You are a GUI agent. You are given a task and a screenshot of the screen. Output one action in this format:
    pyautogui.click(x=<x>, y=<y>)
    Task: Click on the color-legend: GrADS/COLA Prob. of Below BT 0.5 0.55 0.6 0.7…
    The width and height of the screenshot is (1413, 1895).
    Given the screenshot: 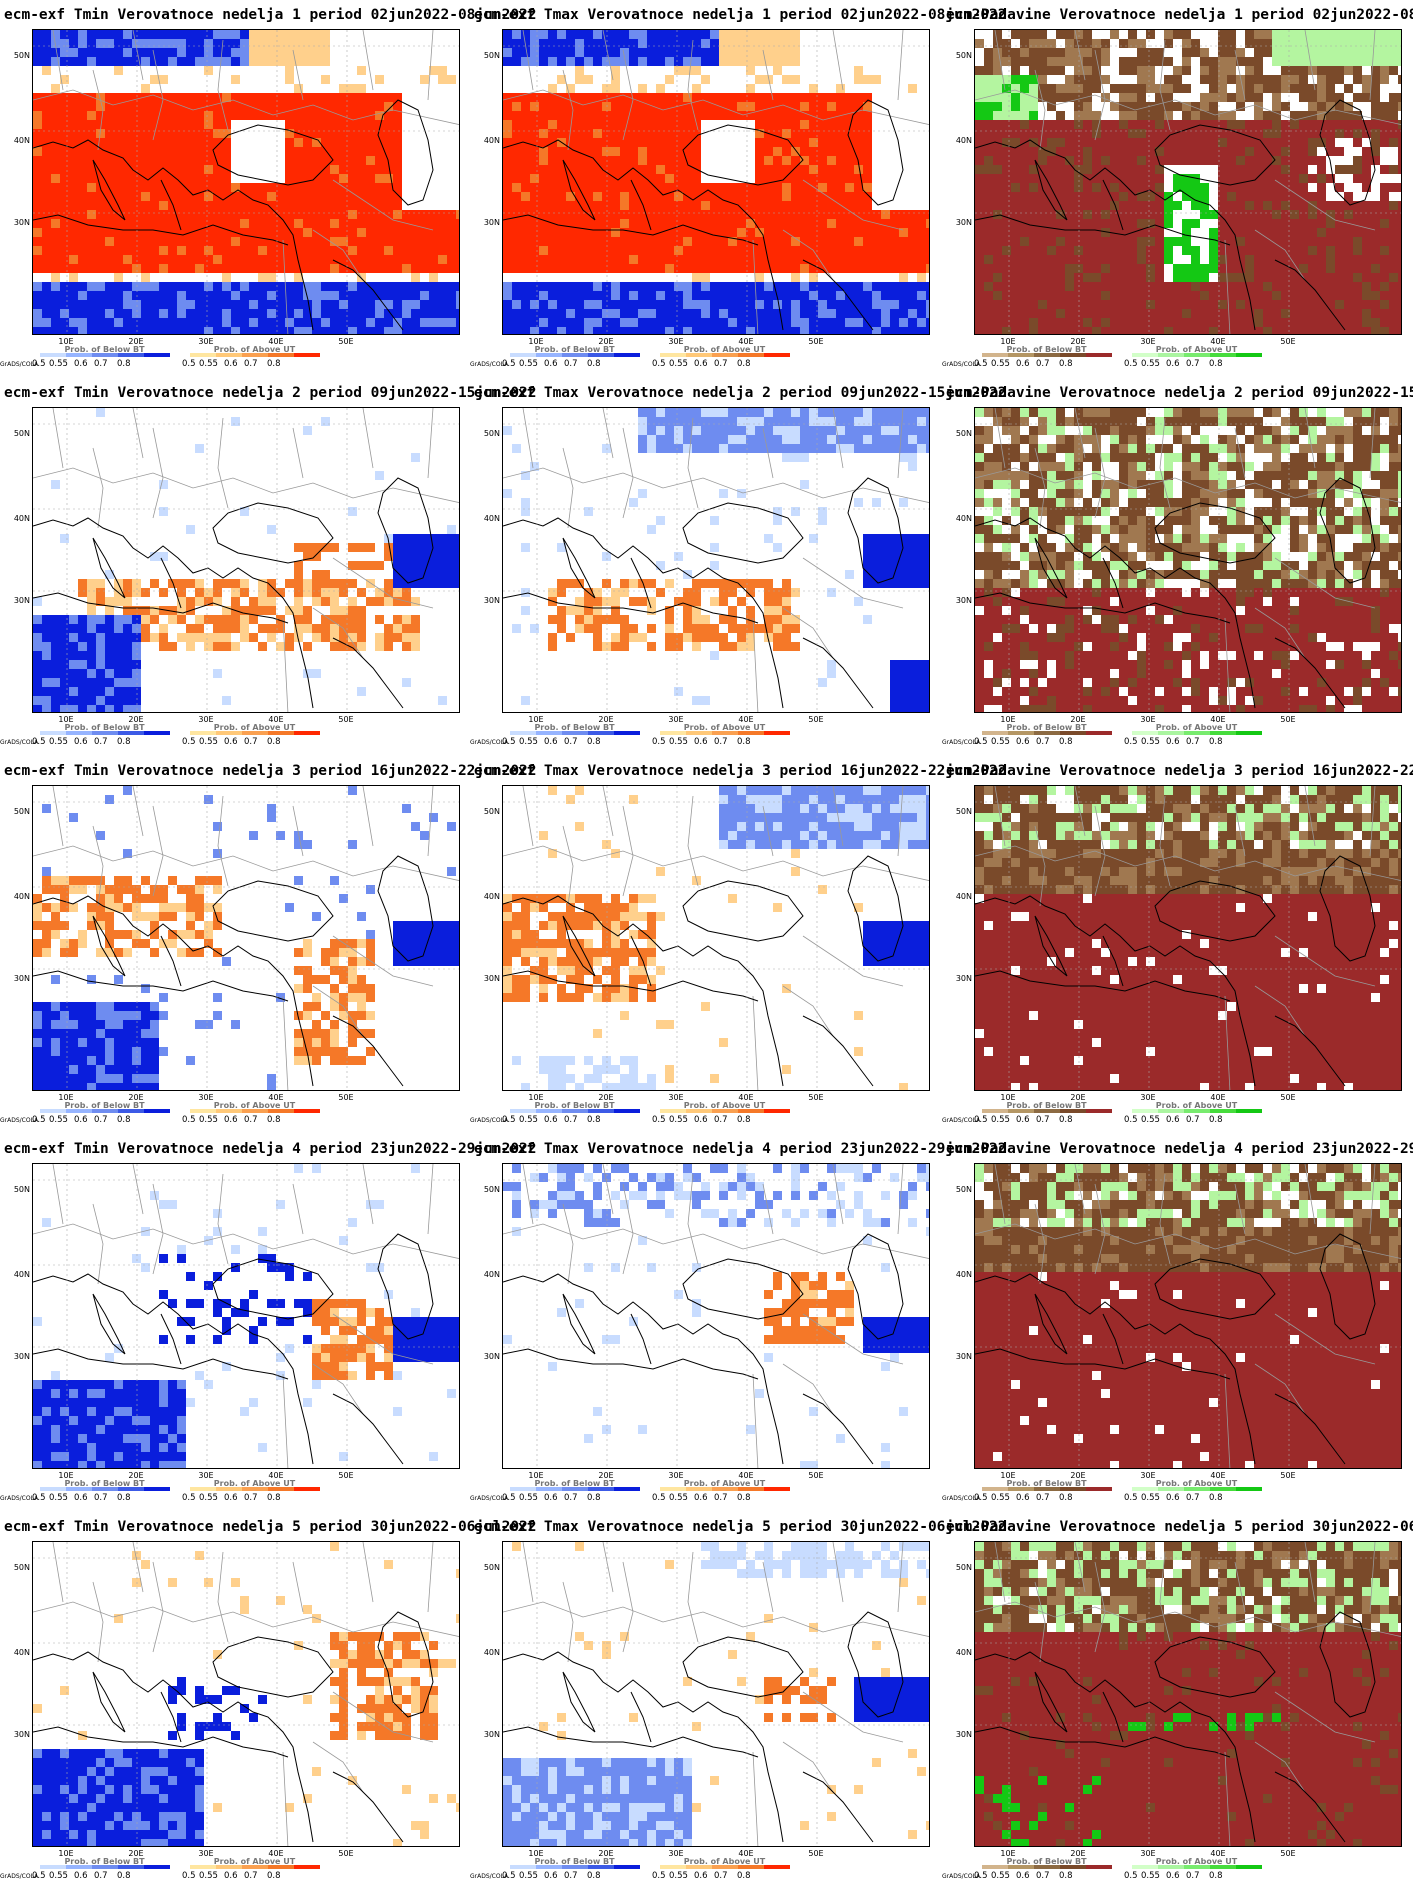 What is the action you would take?
    pyautogui.click(x=229, y=738)
    